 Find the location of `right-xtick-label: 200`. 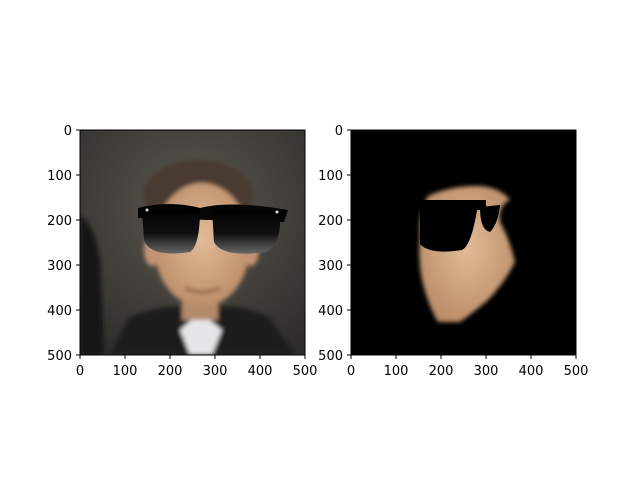

right-xtick-label: 200 is located at coordinates (441, 371).